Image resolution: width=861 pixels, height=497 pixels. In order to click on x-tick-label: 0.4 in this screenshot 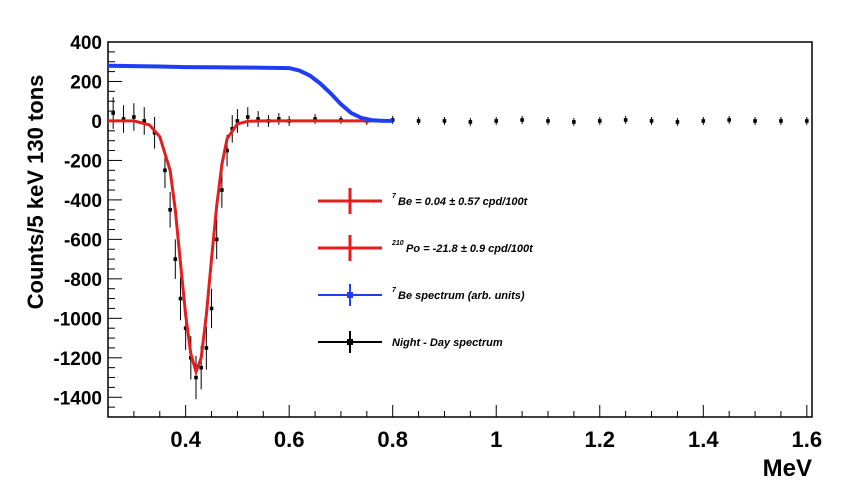, I will do `click(185, 439)`.